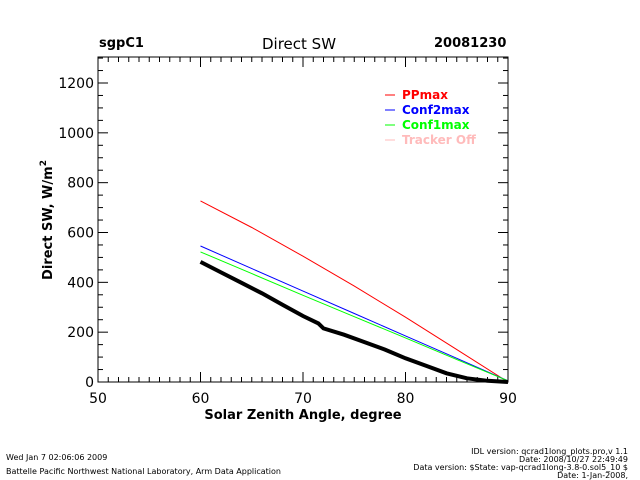  What do you see at coordinates (302, 415) in the screenshot?
I see `x-axis-label: Solar Zenith Angle, degree` at bounding box center [302, 415].